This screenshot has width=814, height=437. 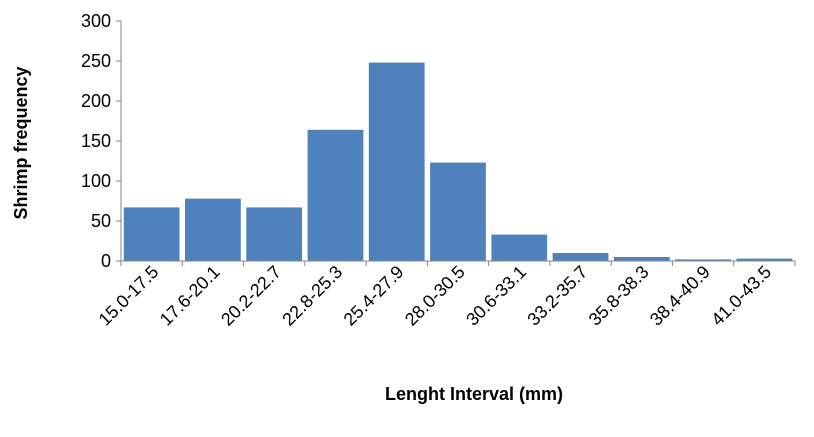 I want to click on x-tick-label: 30.6-33.1, so click(x=496, y=296).